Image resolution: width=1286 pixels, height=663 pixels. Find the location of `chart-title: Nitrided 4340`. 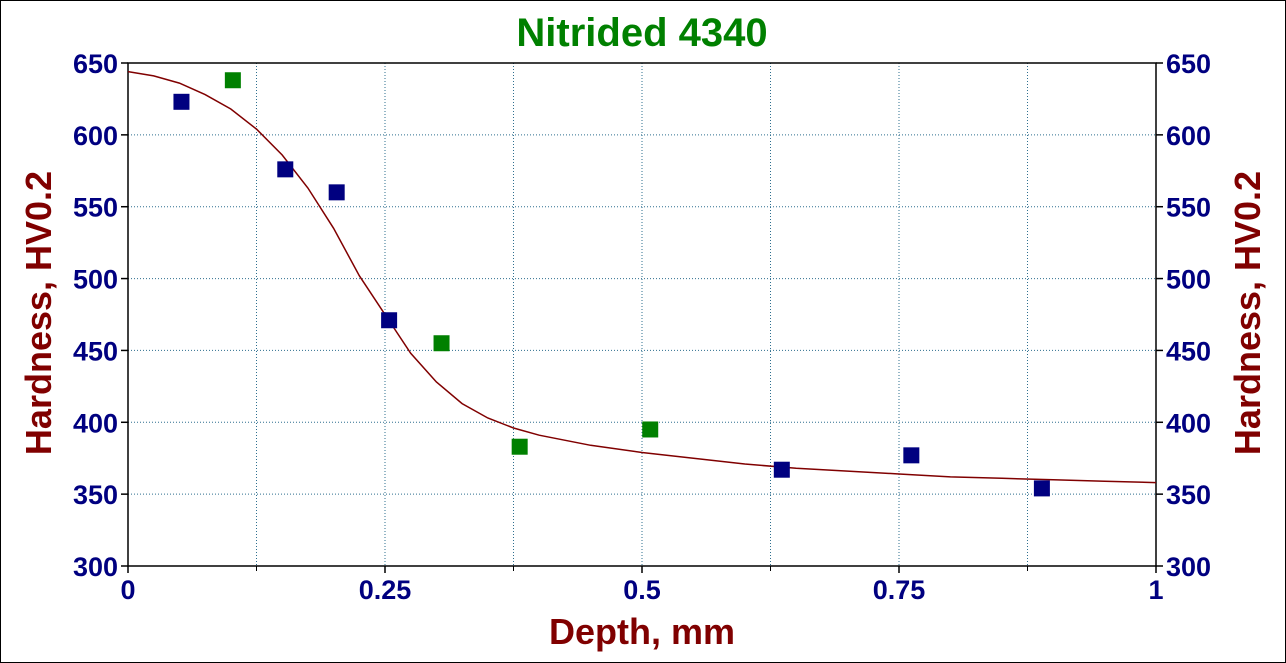

chart-title: Nitrided 4340 is located at coordinates (641, 33).